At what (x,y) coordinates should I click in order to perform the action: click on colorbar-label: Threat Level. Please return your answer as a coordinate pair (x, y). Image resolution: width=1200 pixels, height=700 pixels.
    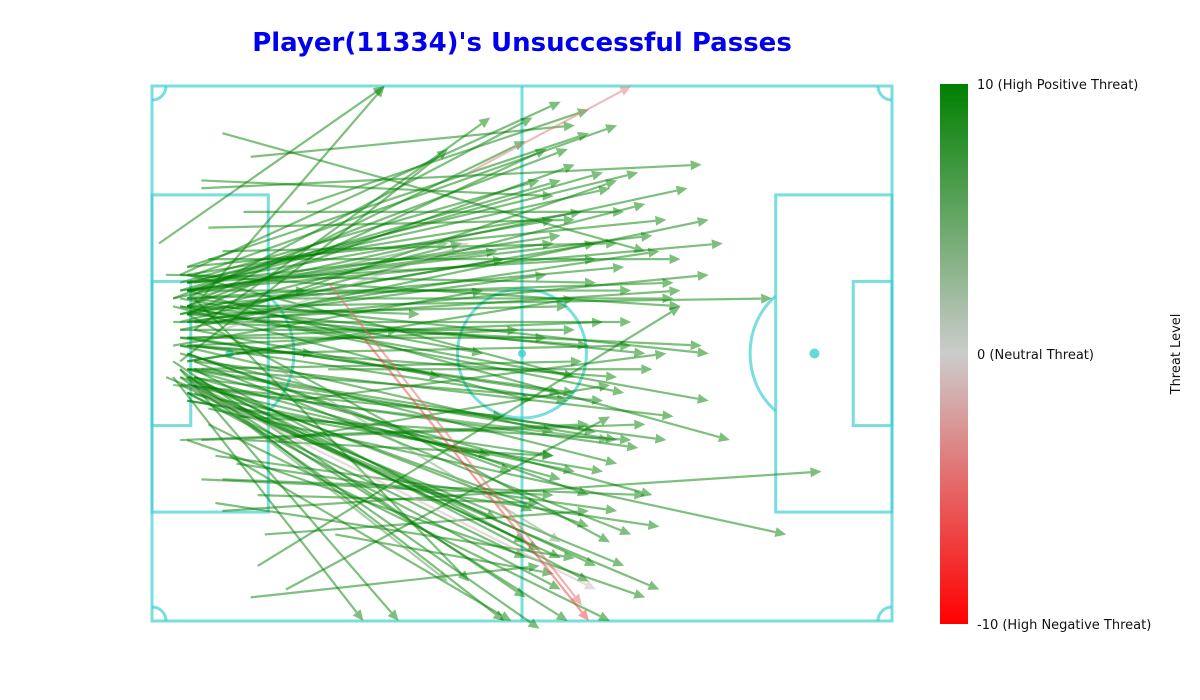
    Looking at the image, I should click on (1176, 355).